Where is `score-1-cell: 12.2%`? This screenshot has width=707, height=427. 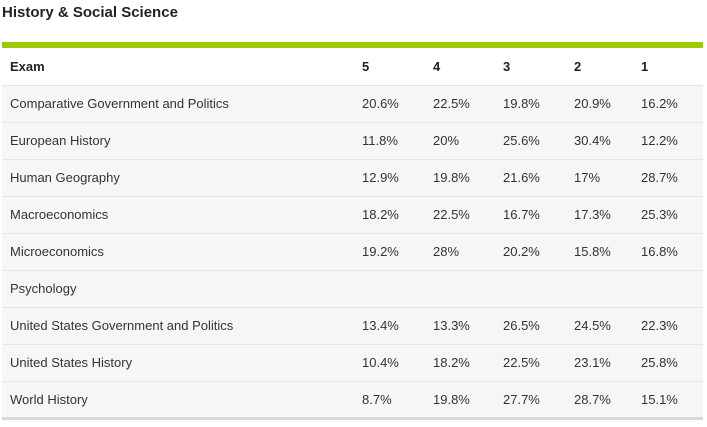
score-1-cell: 12.2% is located at coordinates (668, 141).